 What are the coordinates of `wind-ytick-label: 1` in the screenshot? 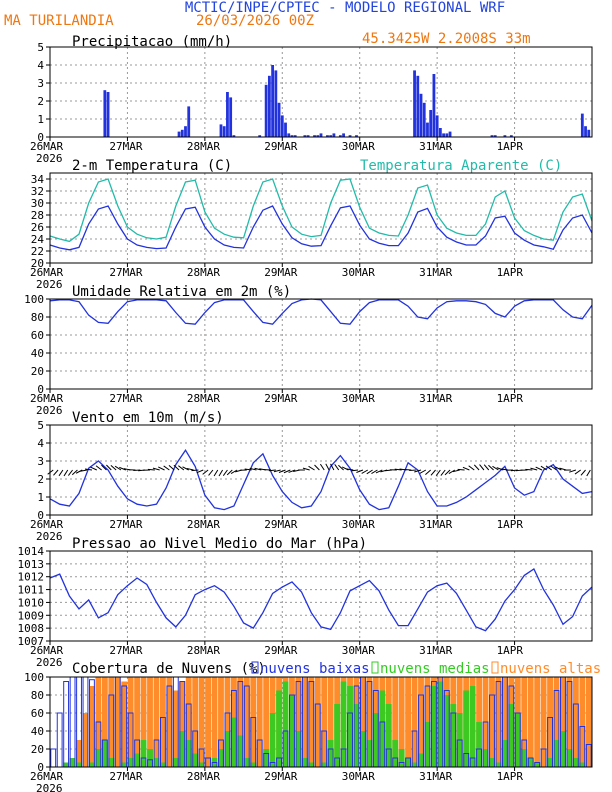 It's located at (40, 497).